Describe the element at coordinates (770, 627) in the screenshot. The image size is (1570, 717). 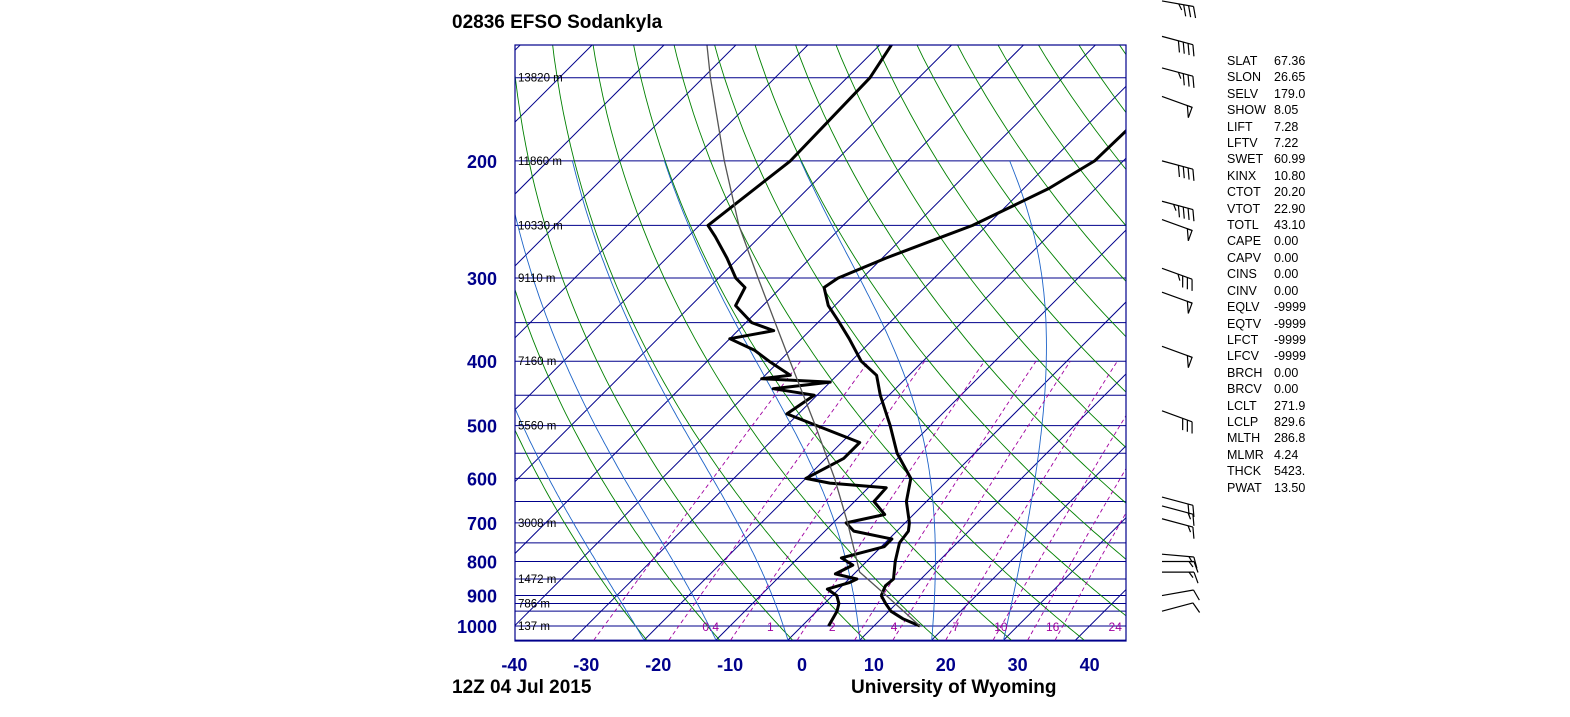
I see `mixing-ratio-label: 1` at that location.